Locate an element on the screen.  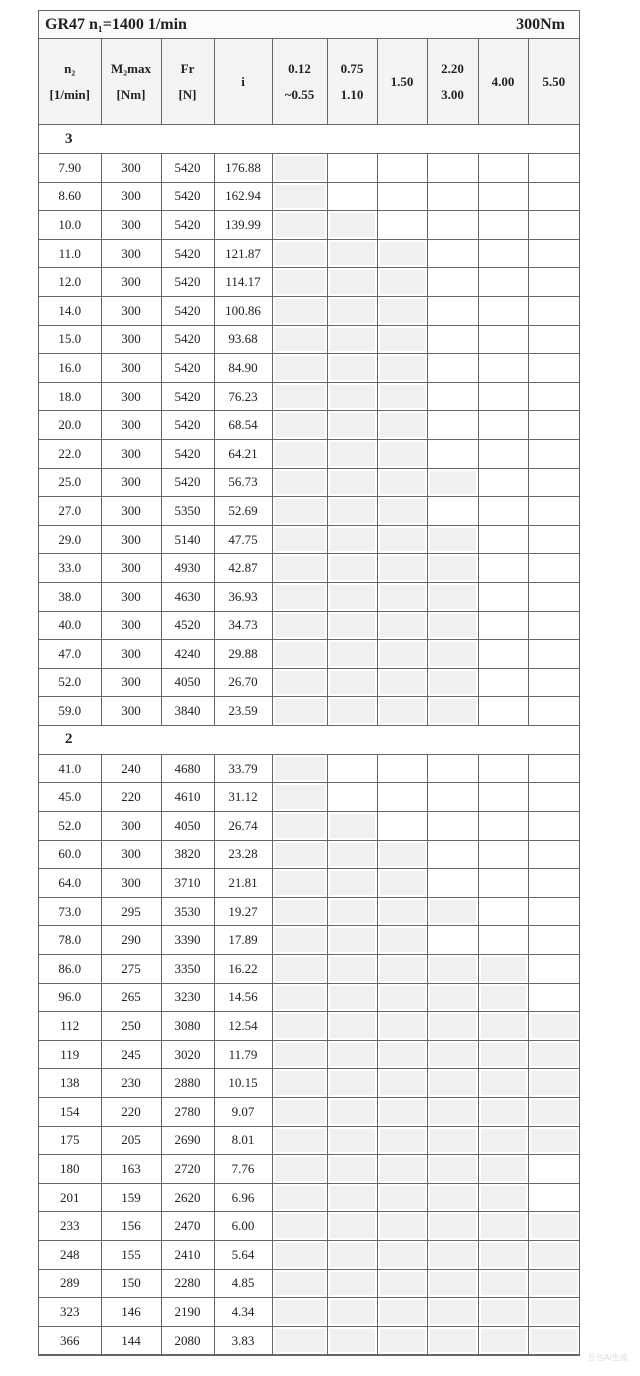
table-row: 45.0 220 4610 31.12 is located at coordinates (309, 797).